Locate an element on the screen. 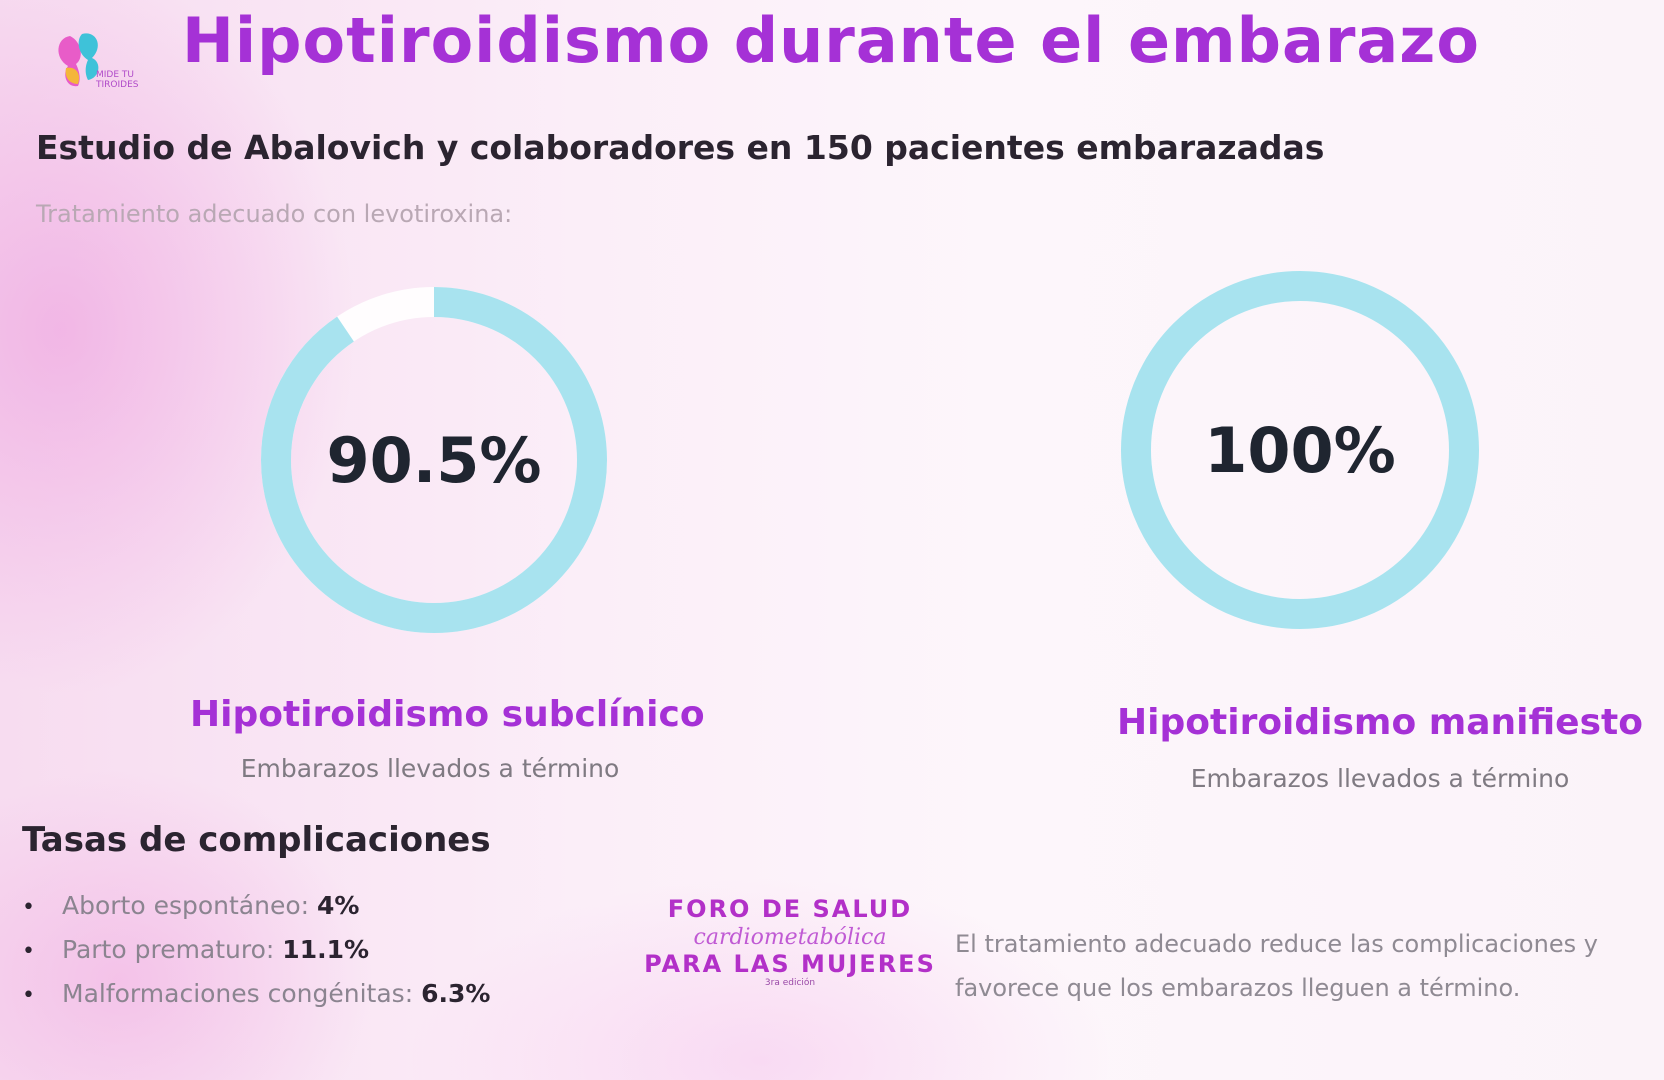 This screenshot has height=1080, width=1664. donut-svg-subclinical: 90.5% is located at coordinates (434, 460).